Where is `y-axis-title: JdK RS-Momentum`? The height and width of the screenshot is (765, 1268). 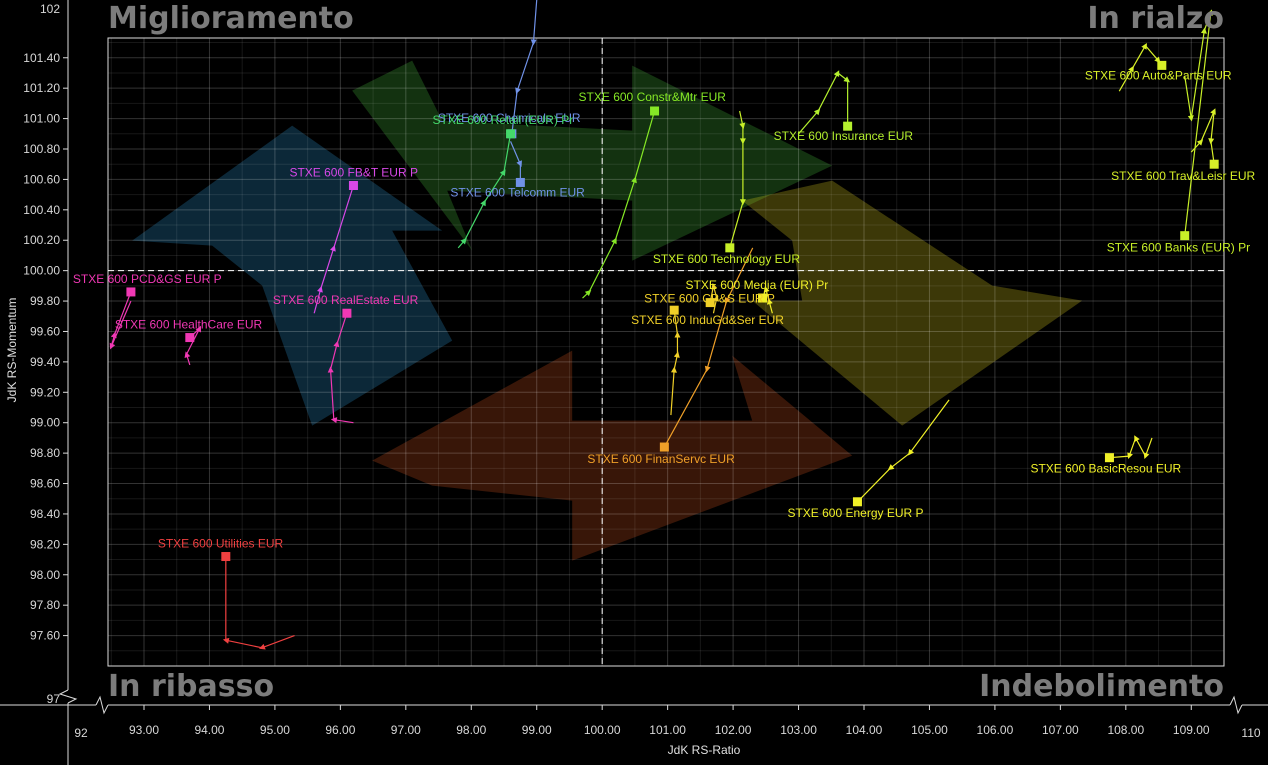
y-axis-title: JdK RS-Momentum is located at coordinates (12, 350).